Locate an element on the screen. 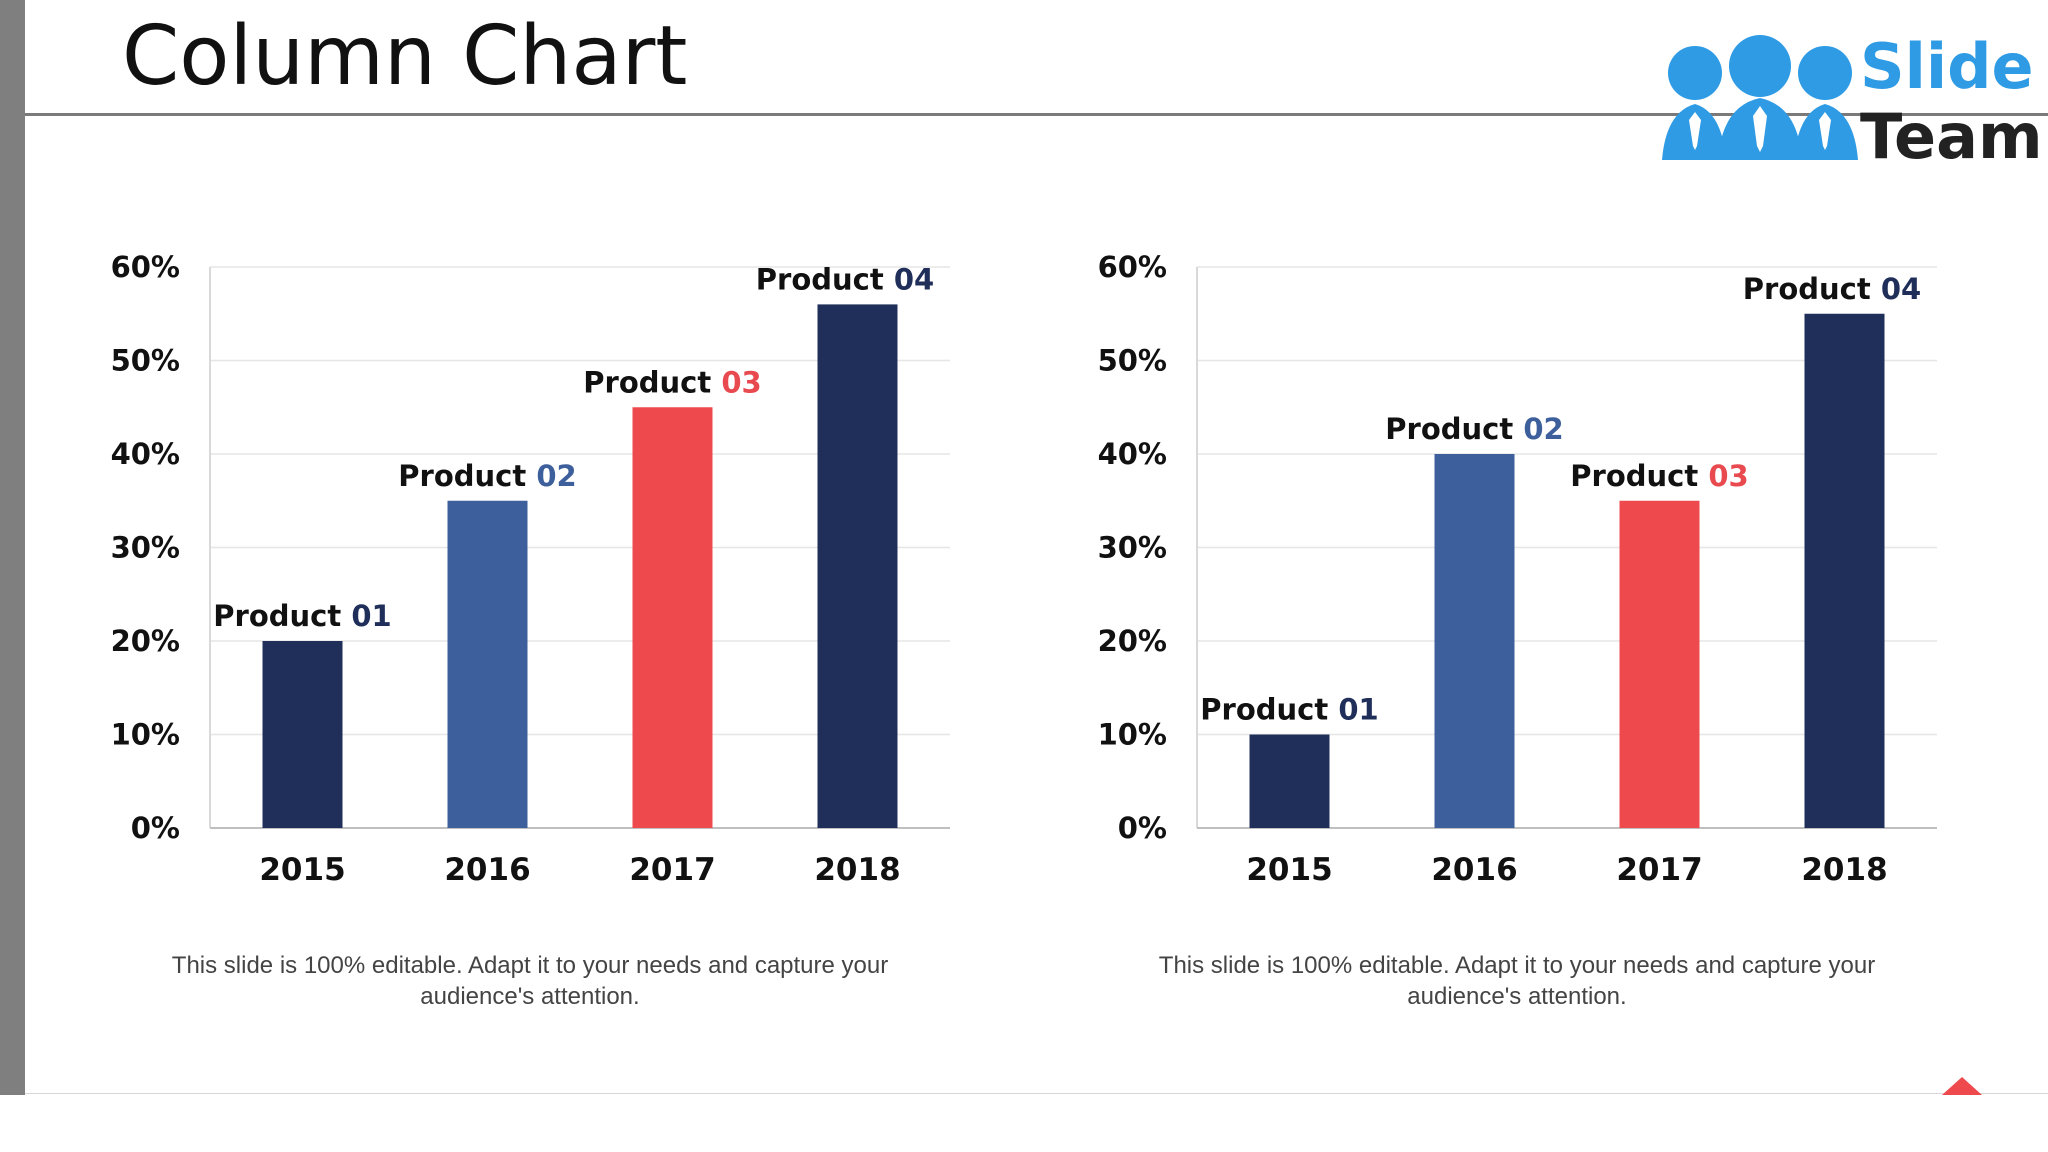 This screenshot has width=2048, height=1152. logo-wordmark-slide: Slide is located at coordinates (1947, 66).